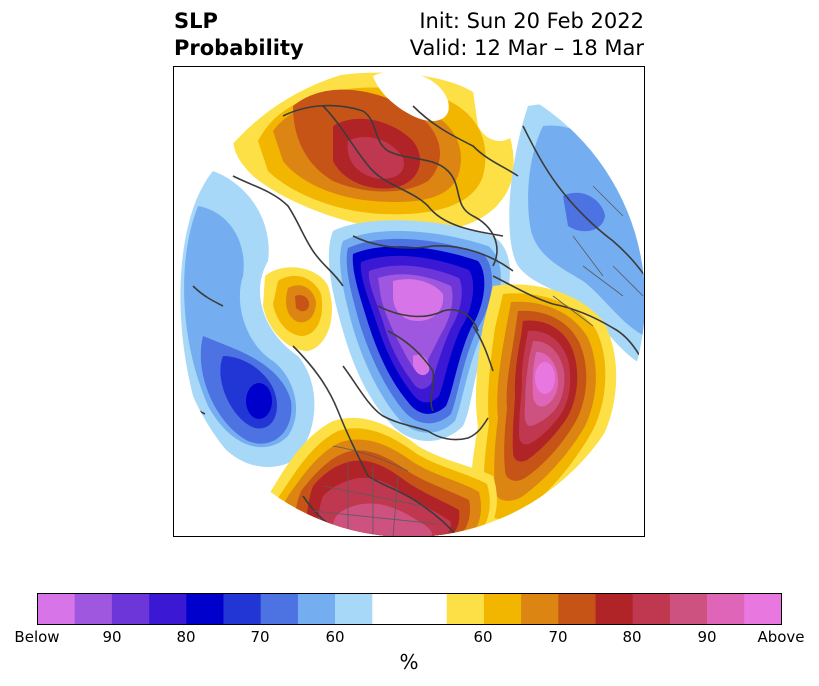  Describe the element at coordinates (247, 319) in the screenshot. I see `pacific-low-anomaly` at that location.